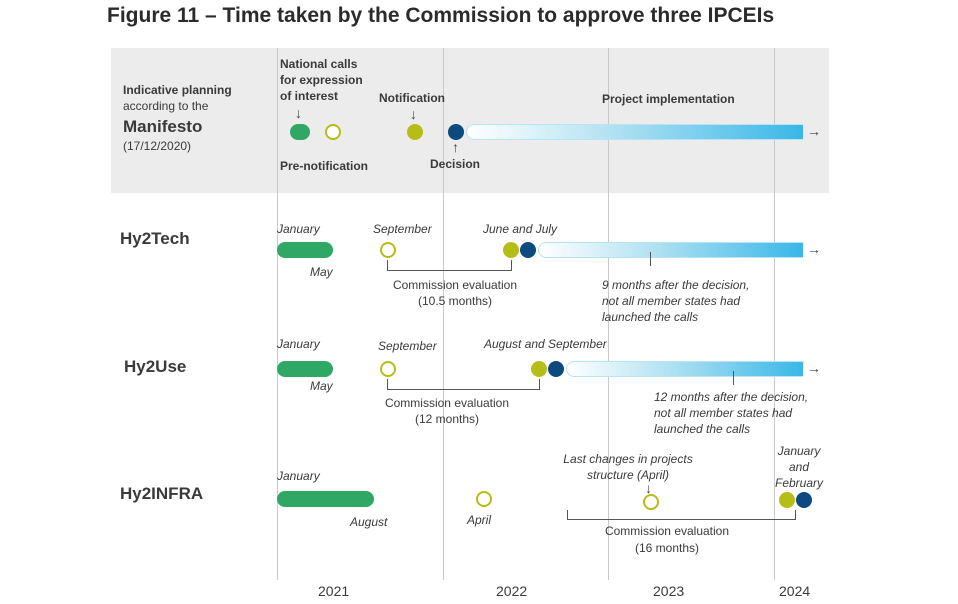 The image size is (958, 604). I want to click on hy2tech-notification-dot, so click(511, 250).